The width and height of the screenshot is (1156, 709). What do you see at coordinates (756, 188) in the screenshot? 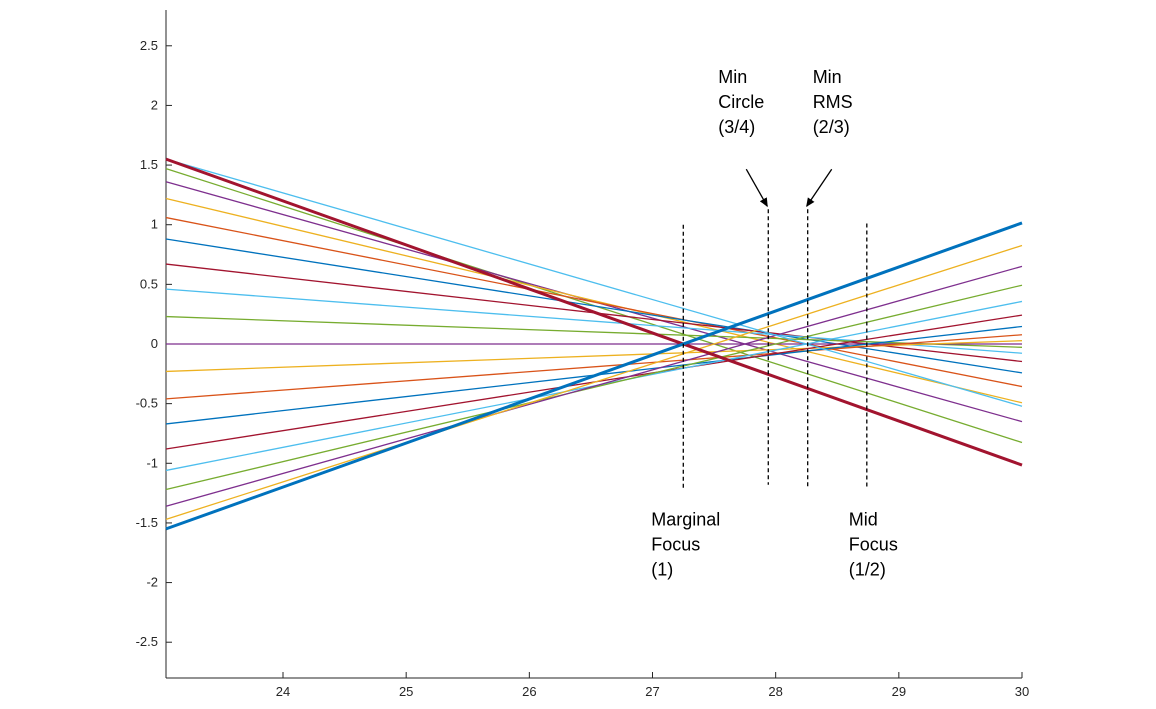
I see `min-circle-arrow` at bounding box center [756, 188].